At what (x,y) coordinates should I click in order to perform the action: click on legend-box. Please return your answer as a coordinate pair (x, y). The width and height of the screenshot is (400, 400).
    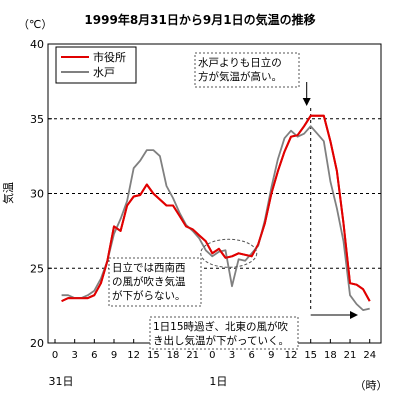
    Looking at the image, I should click on (96, 65).